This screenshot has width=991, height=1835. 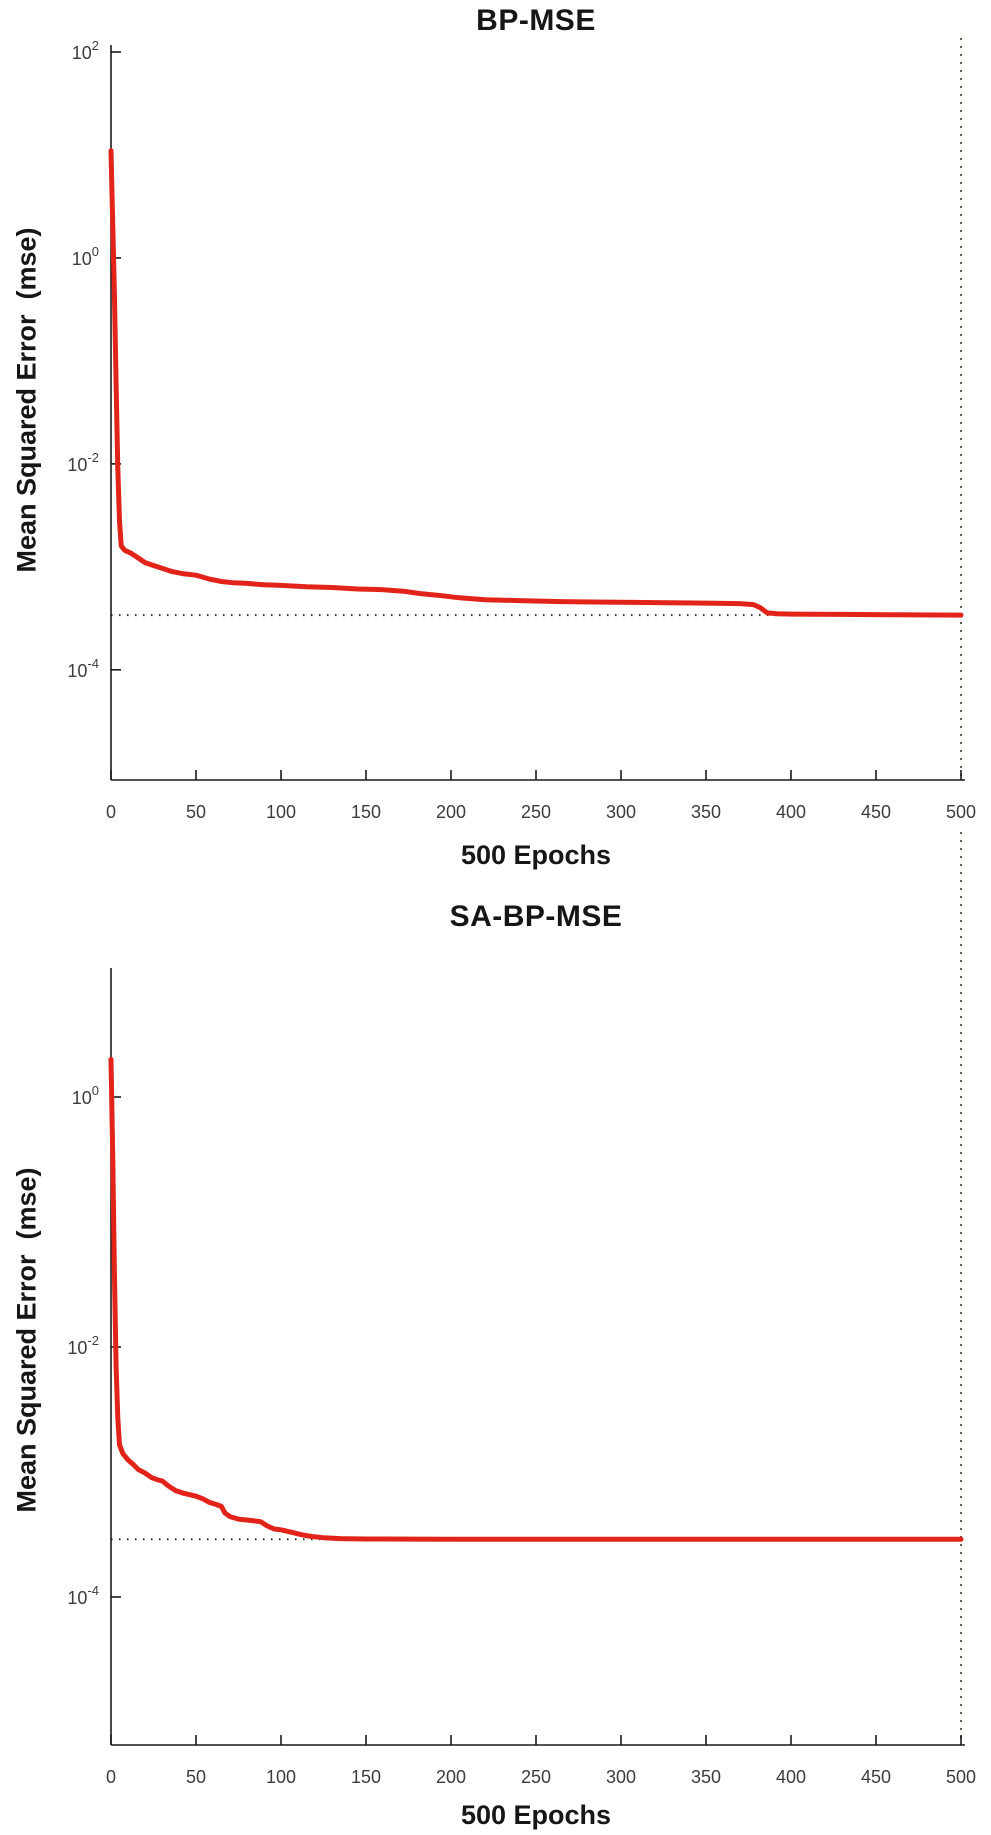 What do you see at coordinates (26, 400) in the screenshot?
I see `y-axis-label-bp-mse: Mean Squared Error (mse)` at bounding box center [26, 400].